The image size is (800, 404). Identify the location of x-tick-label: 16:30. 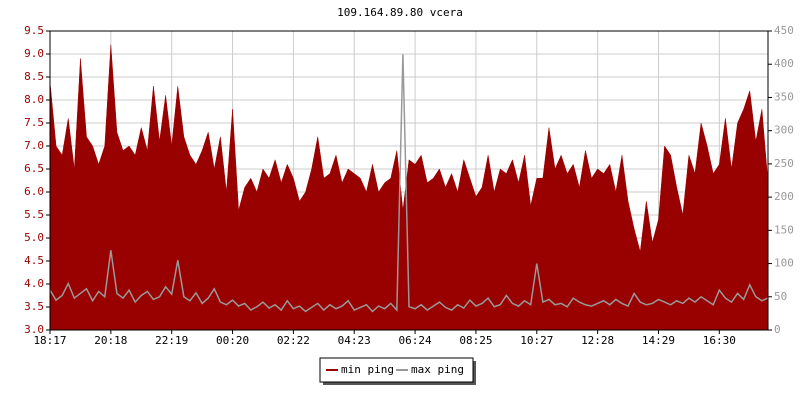
(719, 340).